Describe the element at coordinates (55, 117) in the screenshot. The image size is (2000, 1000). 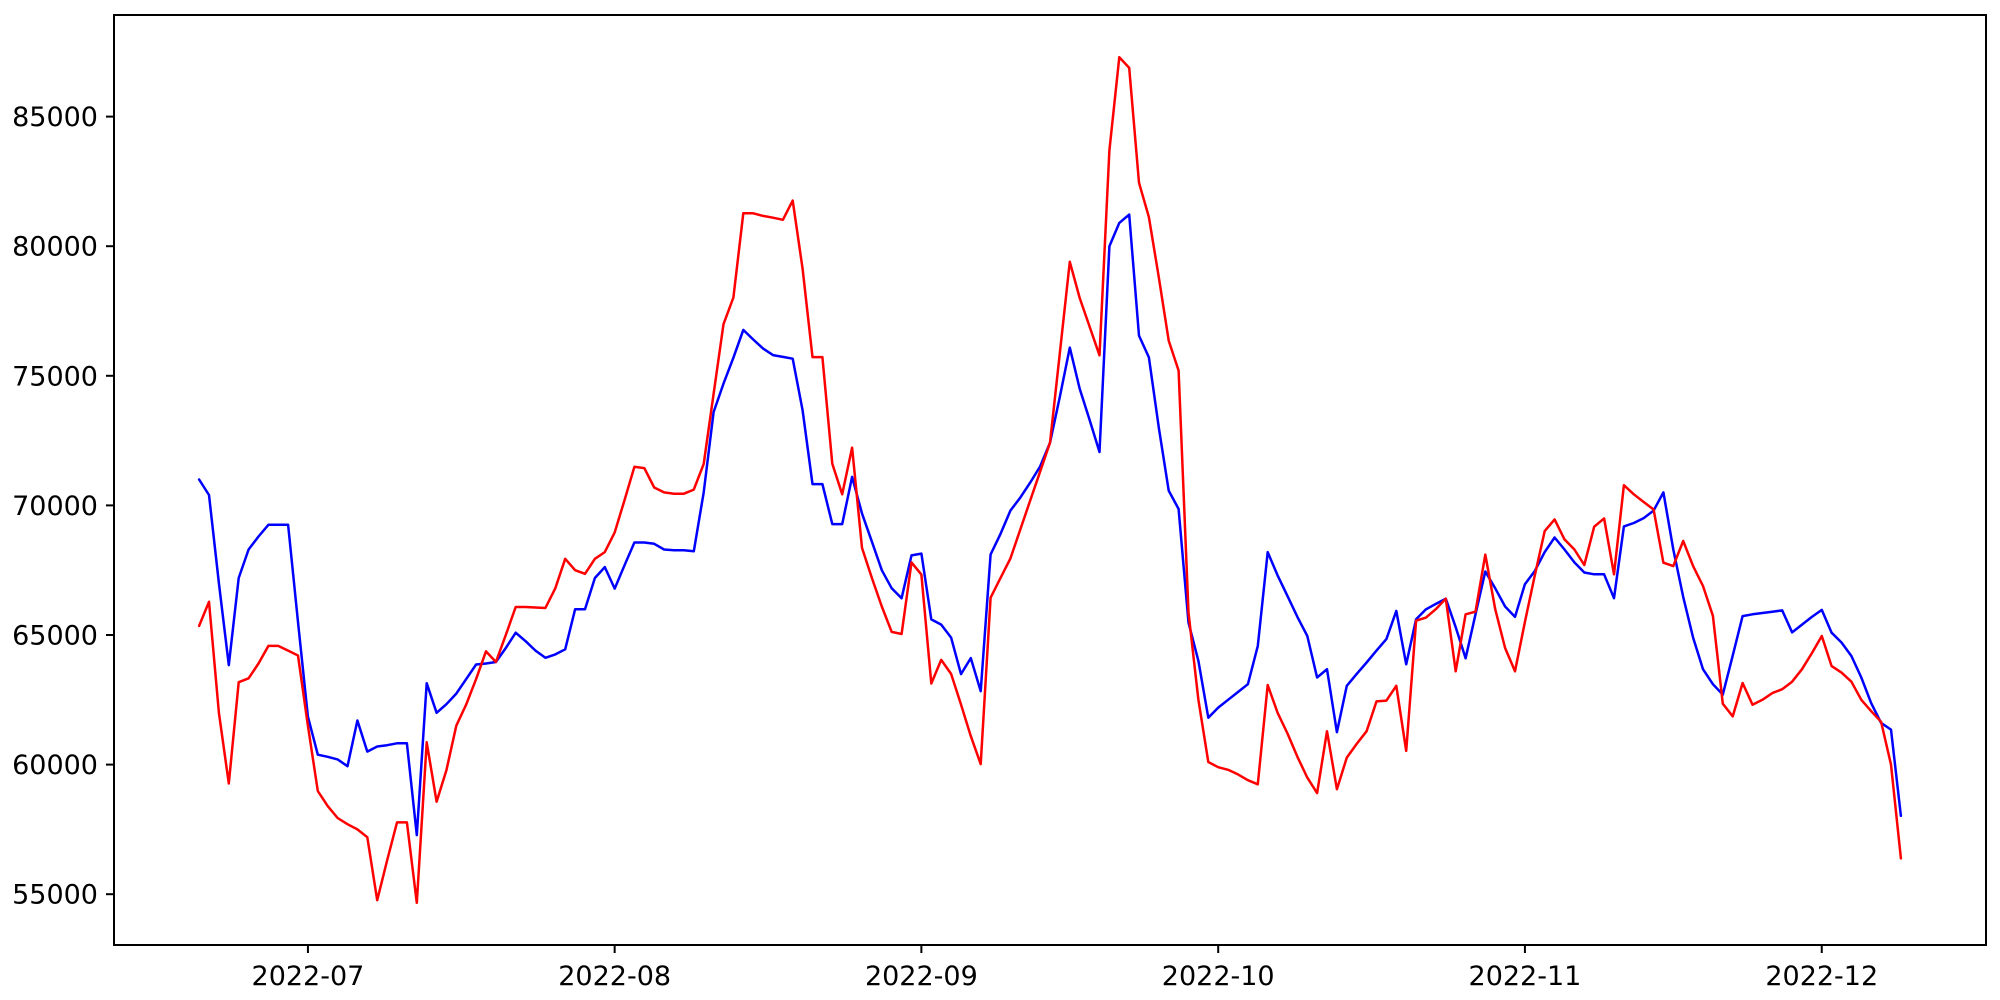
I see `y-tick-label: 85000` at that location.